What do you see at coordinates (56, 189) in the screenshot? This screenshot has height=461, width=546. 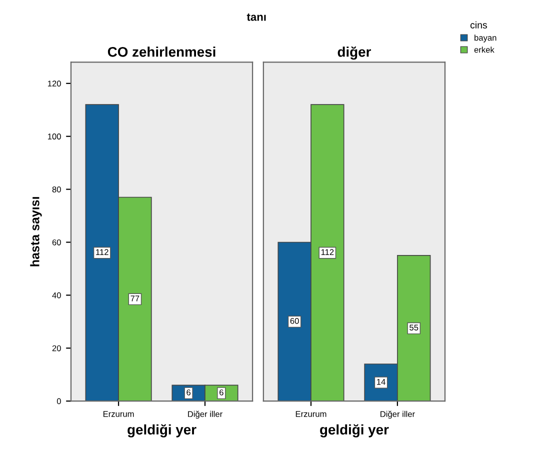 I see `y-tick-label: 80` at bounding box center [56, 189].